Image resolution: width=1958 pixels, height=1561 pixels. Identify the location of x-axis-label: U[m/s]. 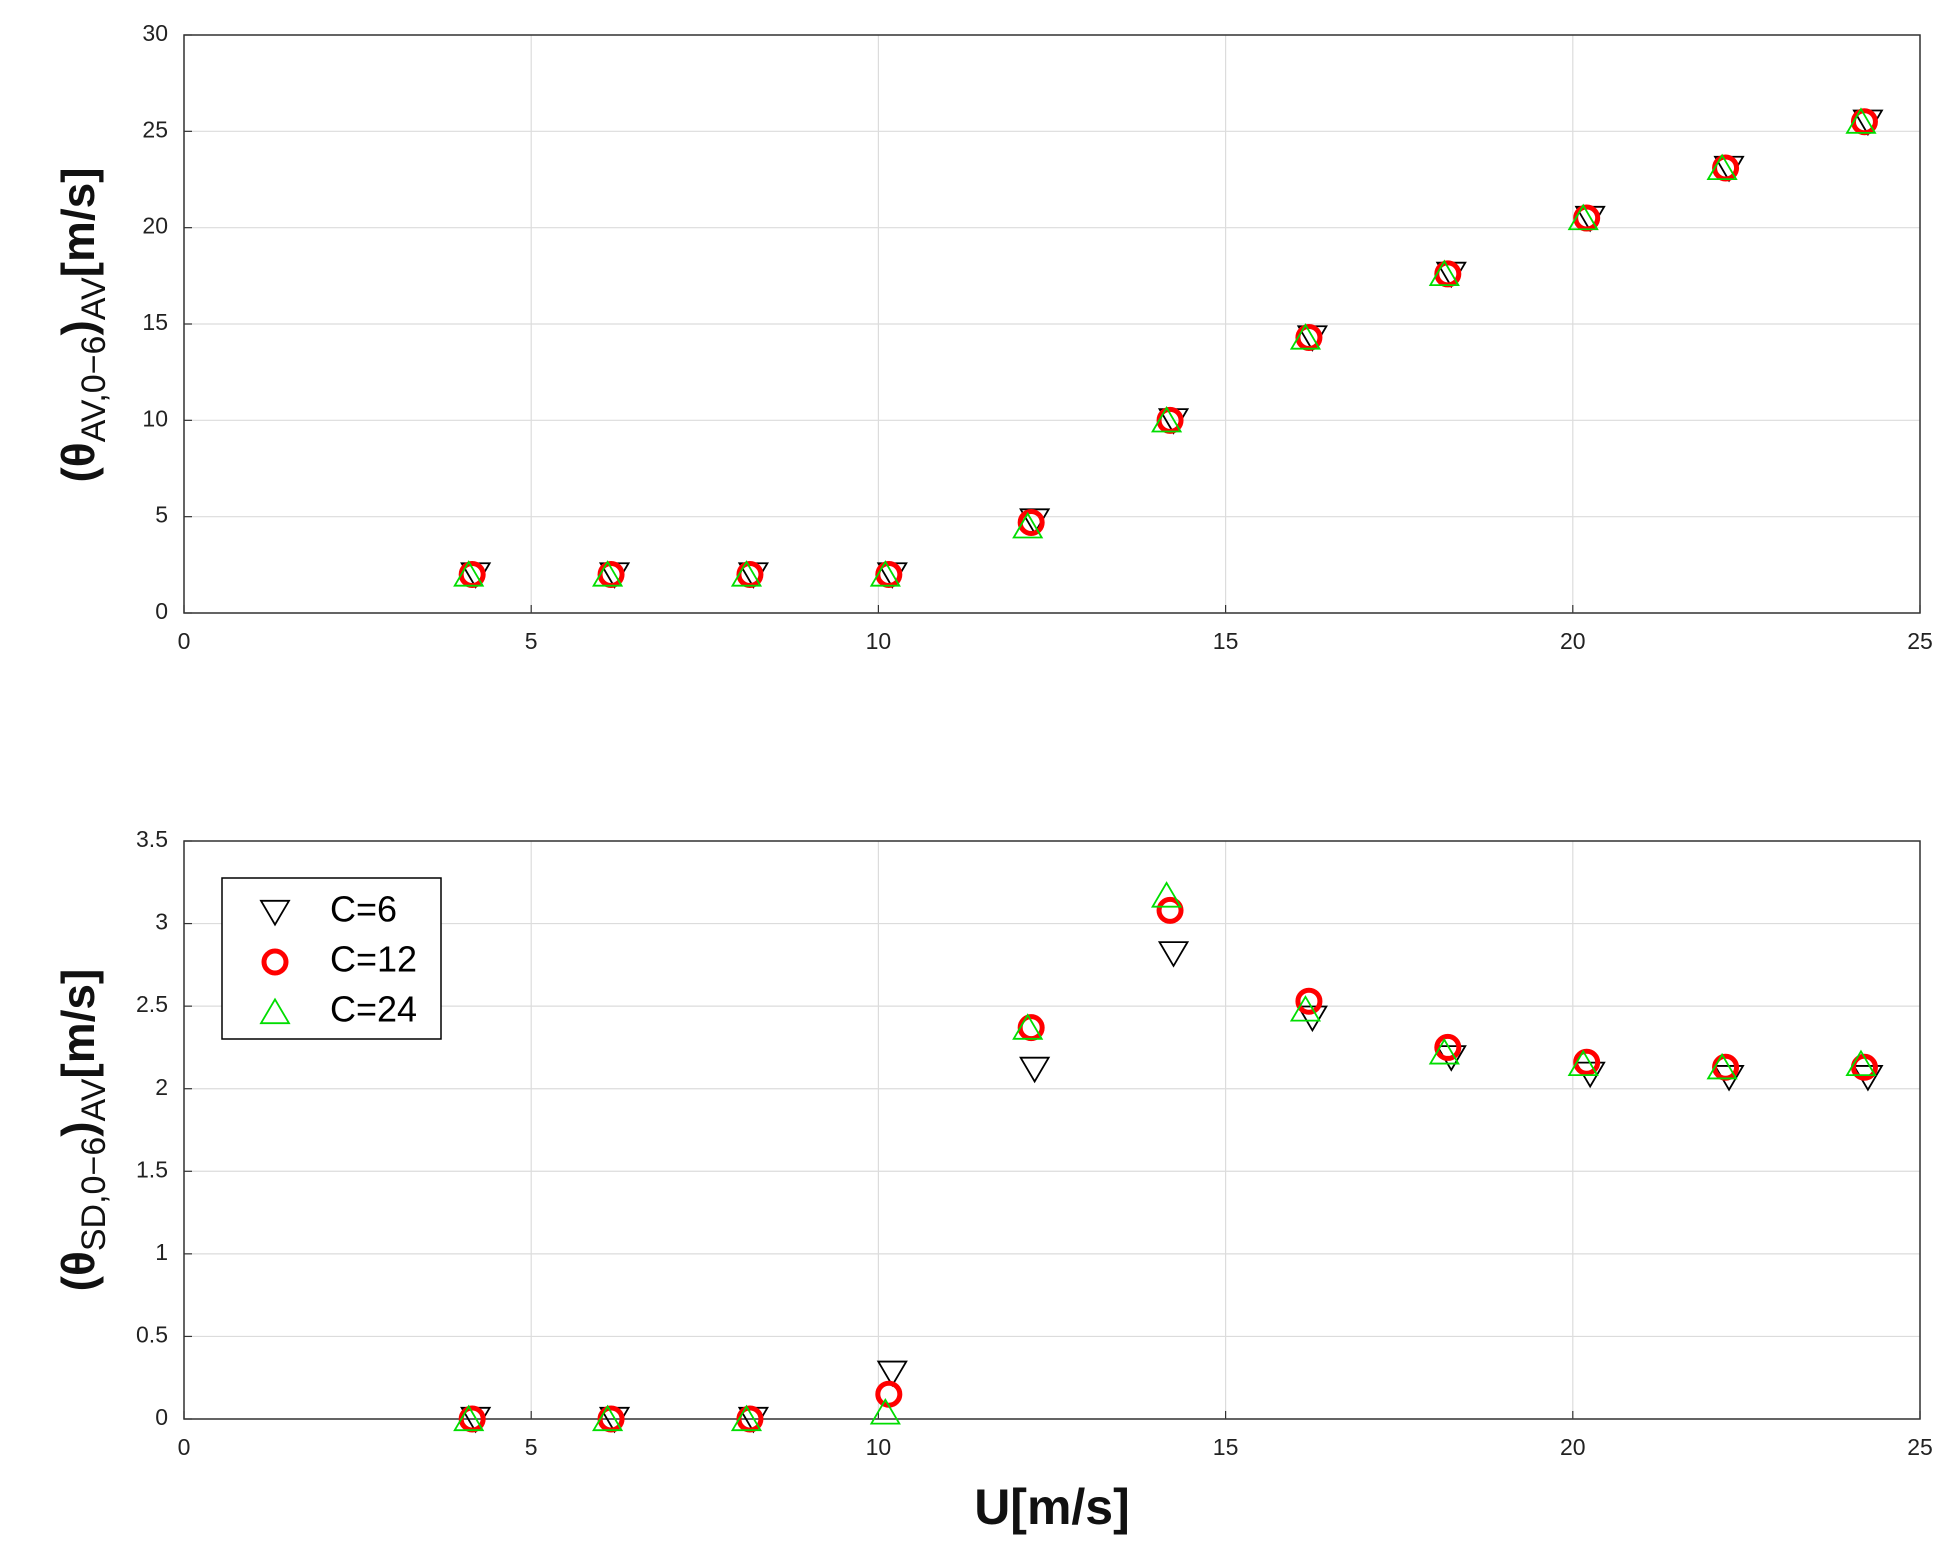
(1052, 1507).